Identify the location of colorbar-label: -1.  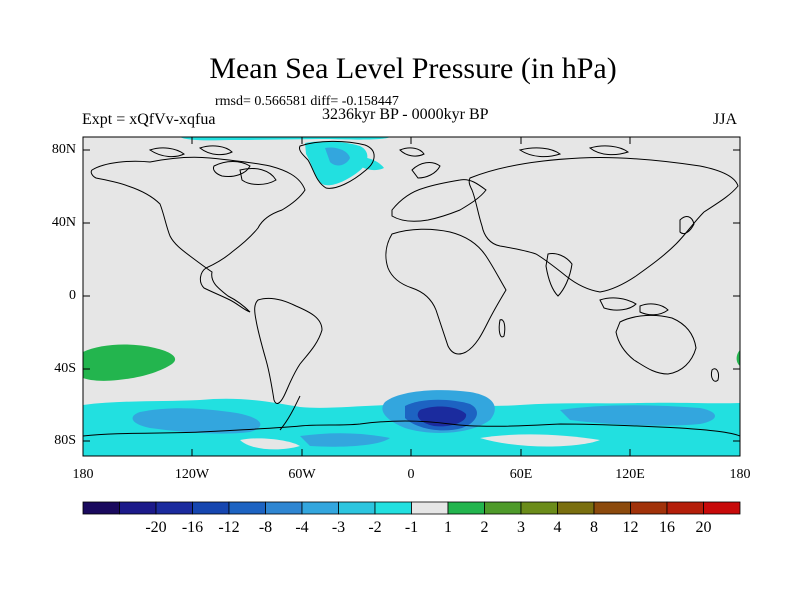
(411, 527).